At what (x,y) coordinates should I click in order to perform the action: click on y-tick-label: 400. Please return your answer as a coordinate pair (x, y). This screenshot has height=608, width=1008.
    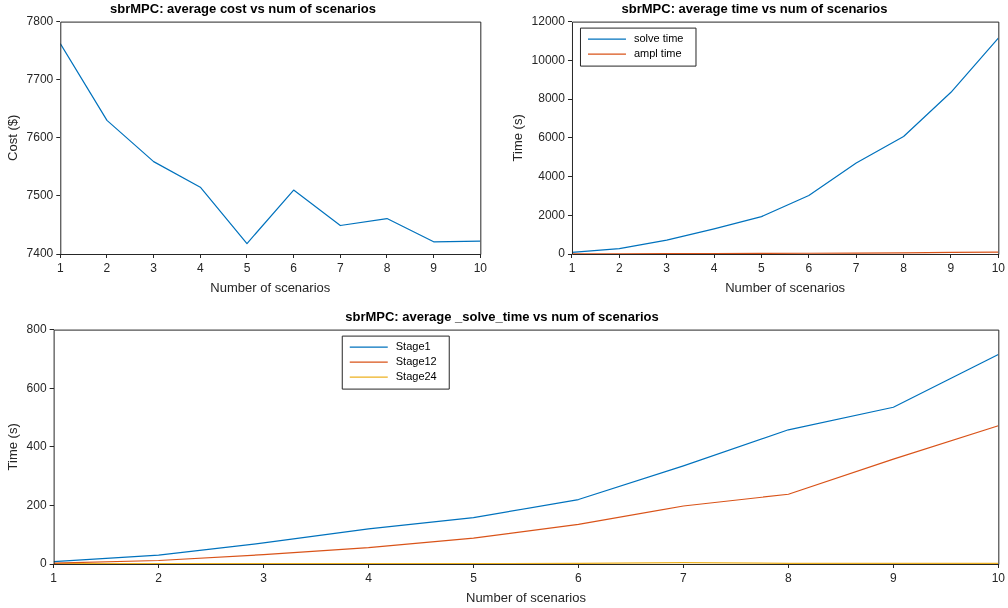
    Looking at the image, I should click on (36, 446).